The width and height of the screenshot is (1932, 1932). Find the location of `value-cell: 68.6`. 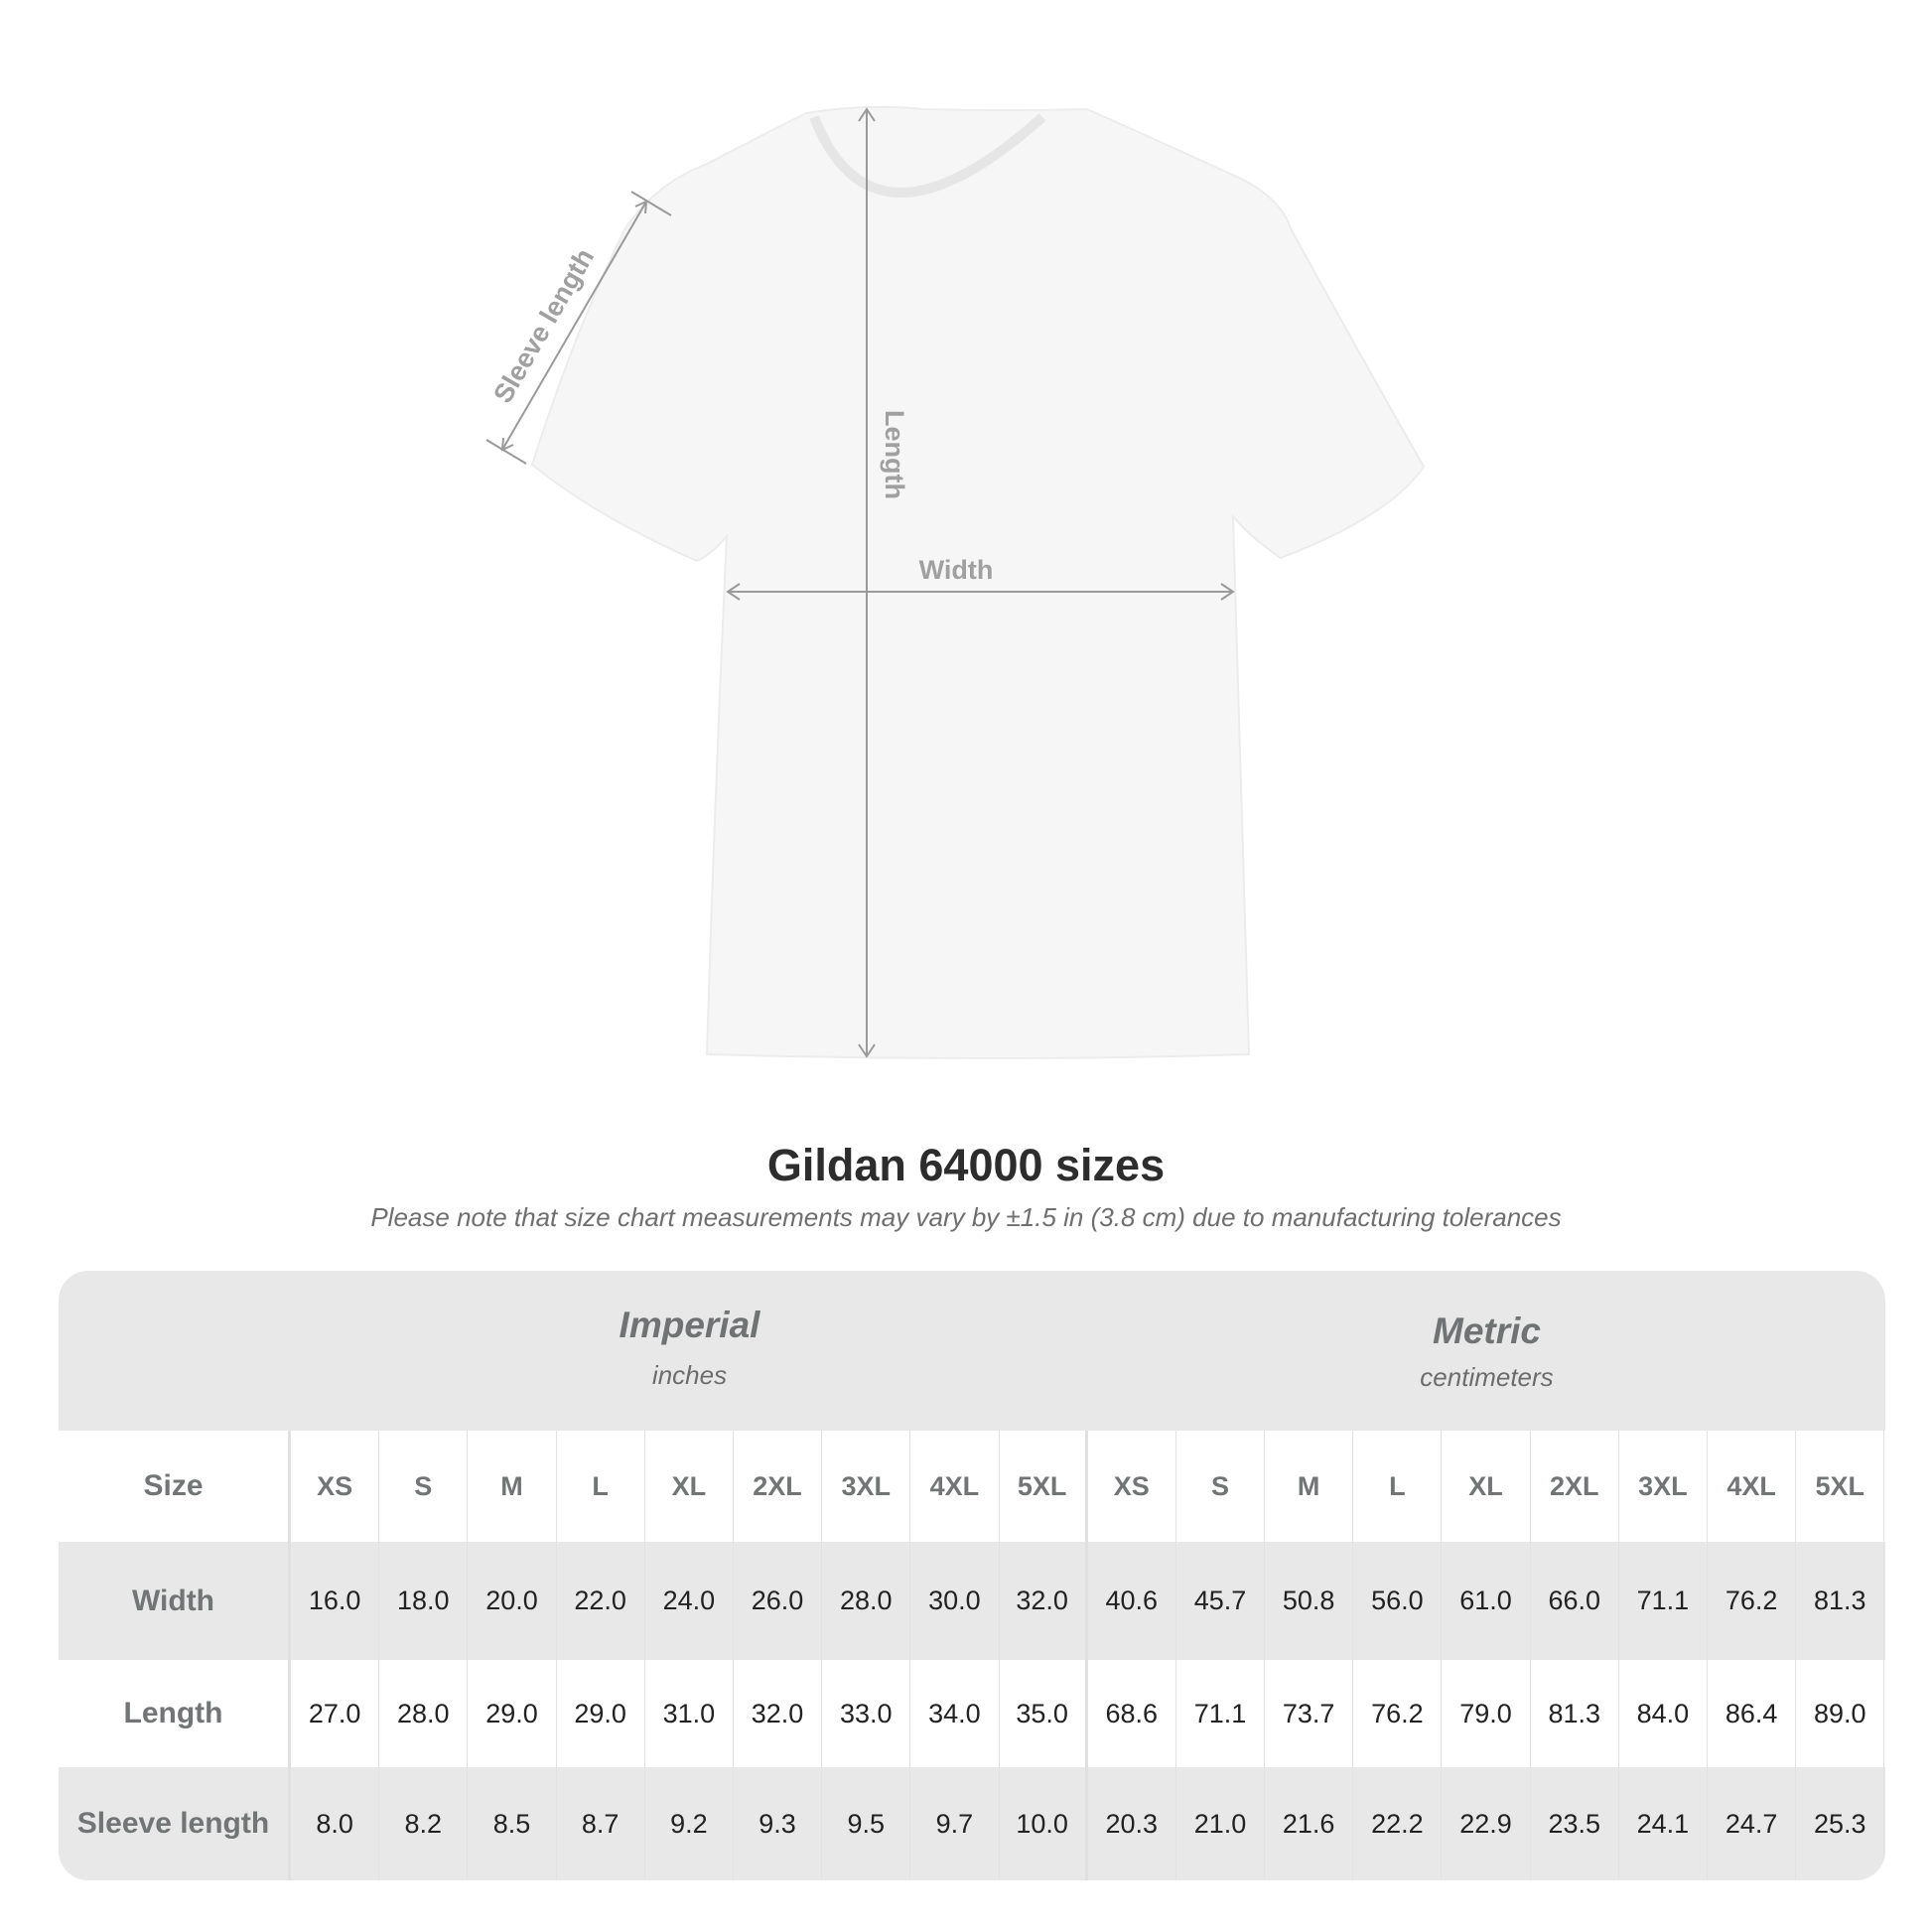

value-cell: 68.6 is located at coordinates (1132, 1714).